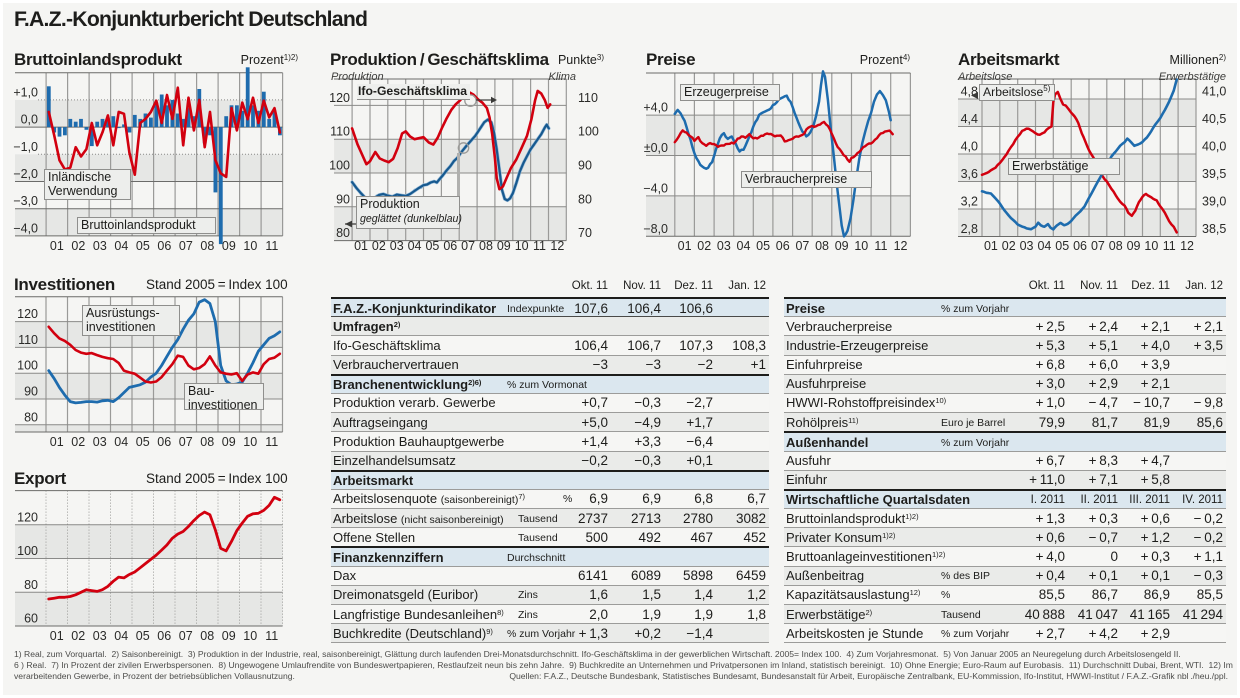  What do you see at coordinates (969, 202) in the screenshot?
I see `svg-text: 3,2` at bounding box center [969, 202].